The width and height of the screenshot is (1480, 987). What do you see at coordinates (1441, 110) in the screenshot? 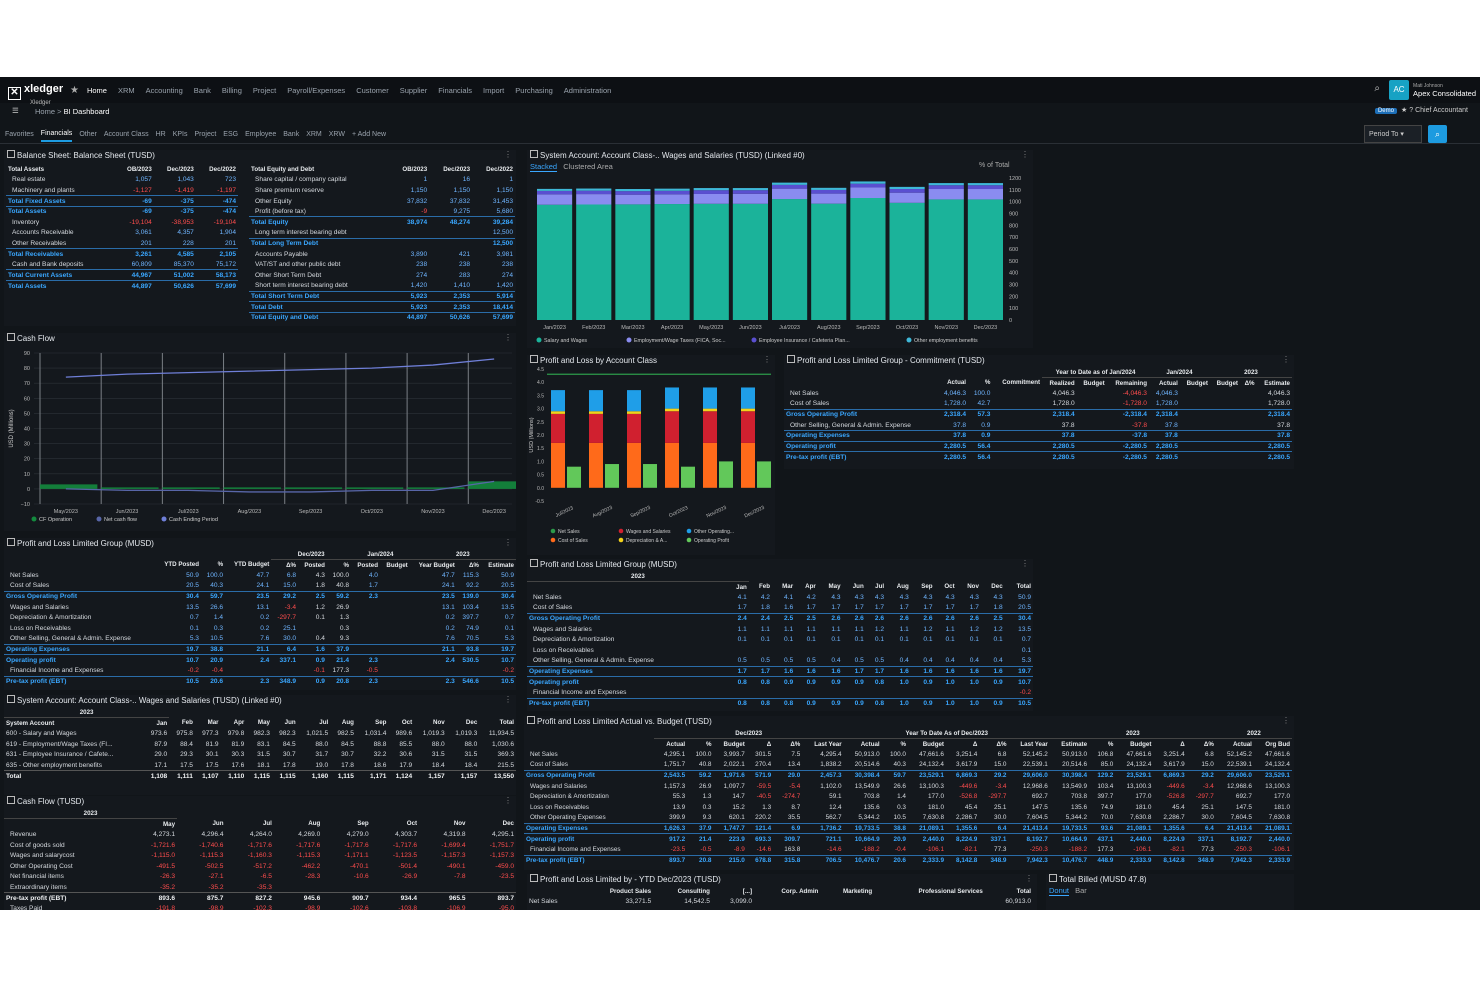
I see `role-selector: Chief Accountant` at bounding box center [1441, 110].